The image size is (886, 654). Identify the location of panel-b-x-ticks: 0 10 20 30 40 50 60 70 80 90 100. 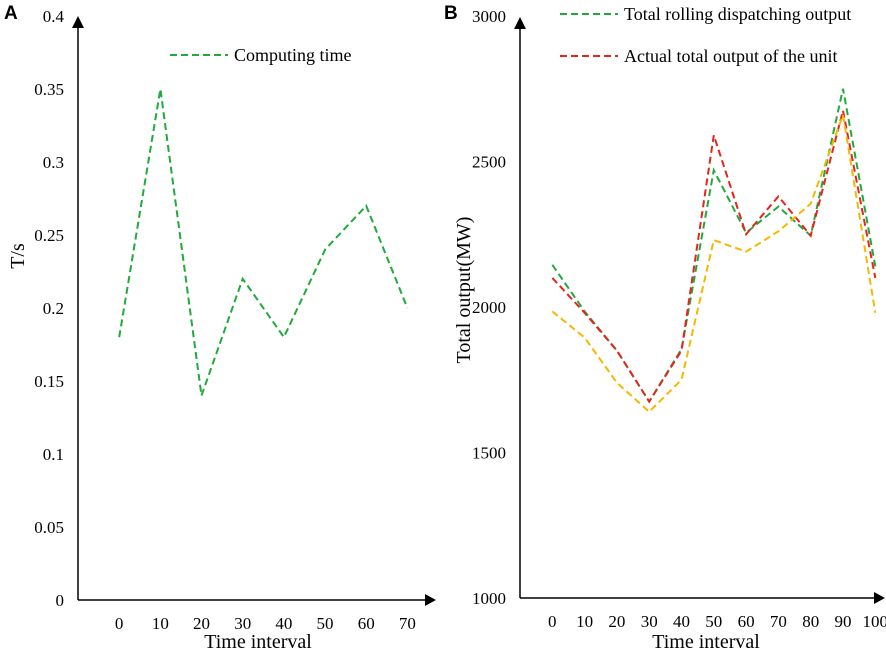
(717, 621).